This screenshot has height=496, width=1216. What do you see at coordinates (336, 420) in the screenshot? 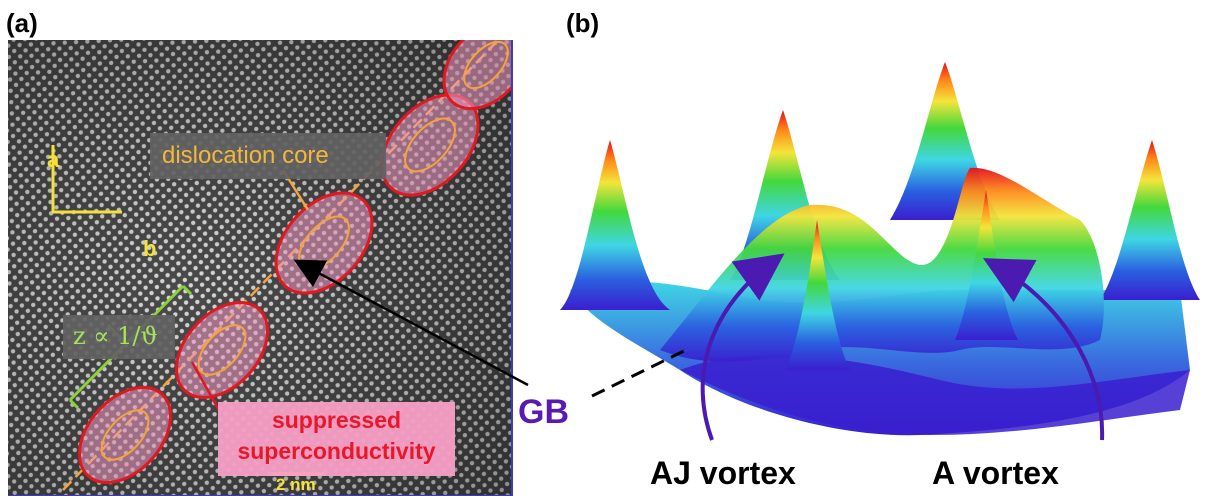
I see `suppressed-label-line1: suppressed` at bounding box center [336, 420].